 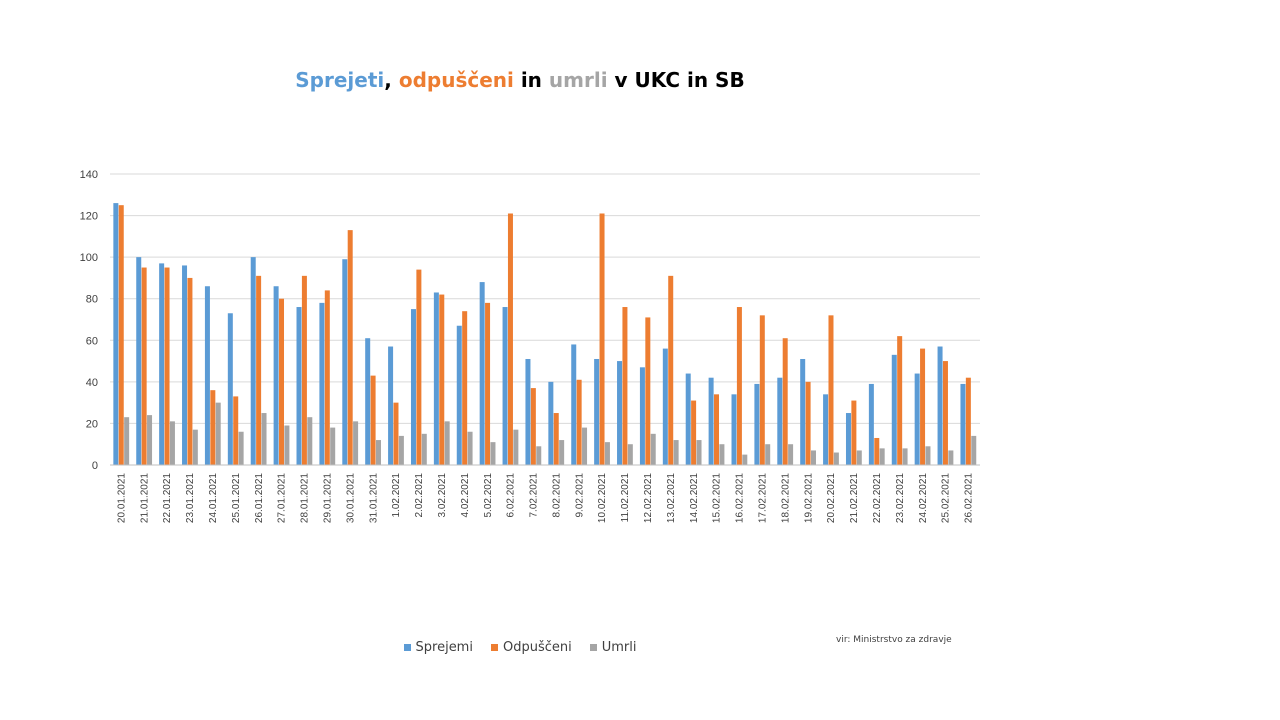 What do you see at coordinates (579, 495) in the screenshot?
I see `x-tick-label: 9.02.2021` at bounding box center [579, 495].